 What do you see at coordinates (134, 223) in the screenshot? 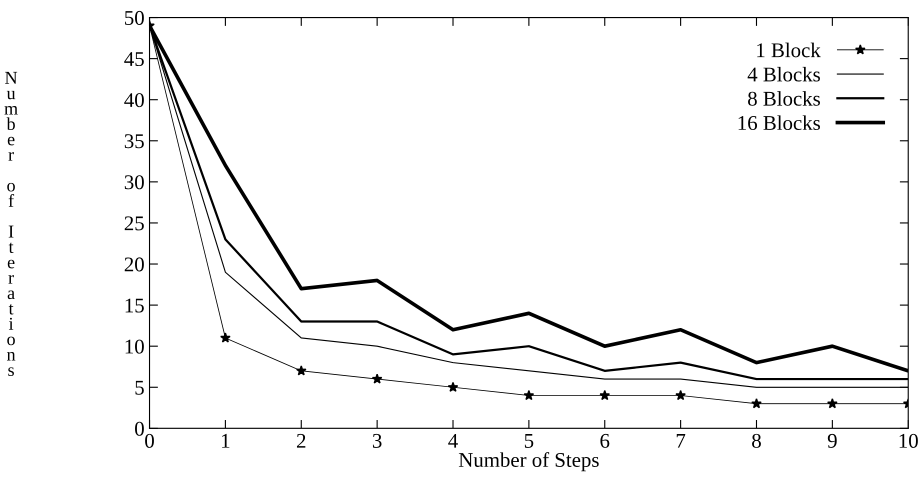
I see `y-tick-label: 25` at bounding box center [134, 223].